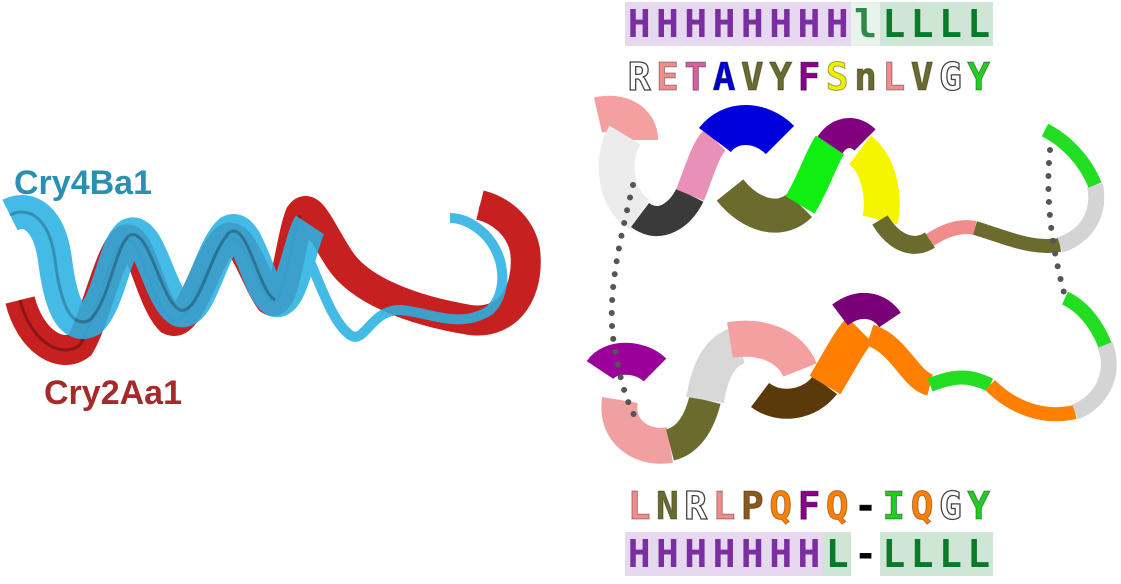 This screenshot has height=584, width=1121. I want to click on superposition-cry4ba1-ribbon, so click(255, 268).